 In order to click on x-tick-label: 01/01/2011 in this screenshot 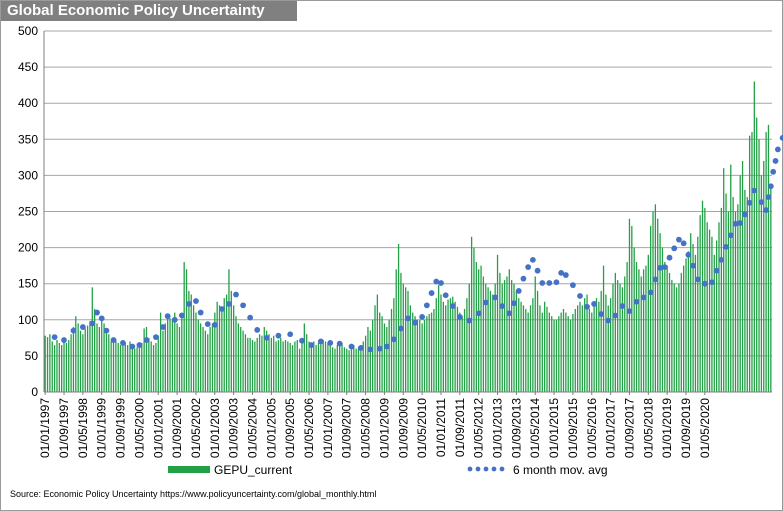, I will do `click(441, 427)`.